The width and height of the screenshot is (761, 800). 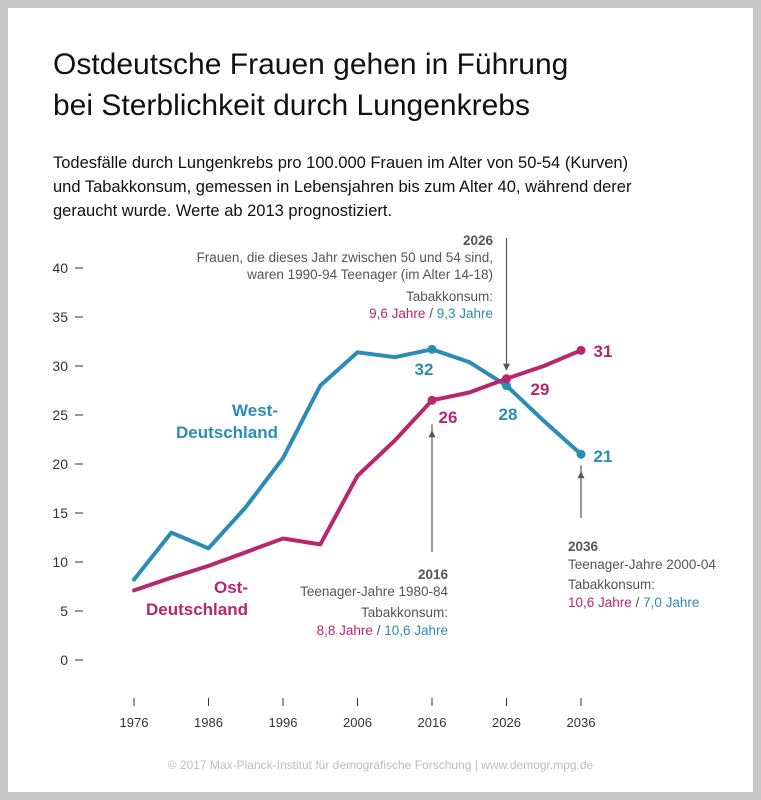 What do you see at coordinates (431, 313) in the screenshot?
I see `annotation-2026-values: 9,6 Jahre / 9,3 Jahre` at bounding box center [431, 313].